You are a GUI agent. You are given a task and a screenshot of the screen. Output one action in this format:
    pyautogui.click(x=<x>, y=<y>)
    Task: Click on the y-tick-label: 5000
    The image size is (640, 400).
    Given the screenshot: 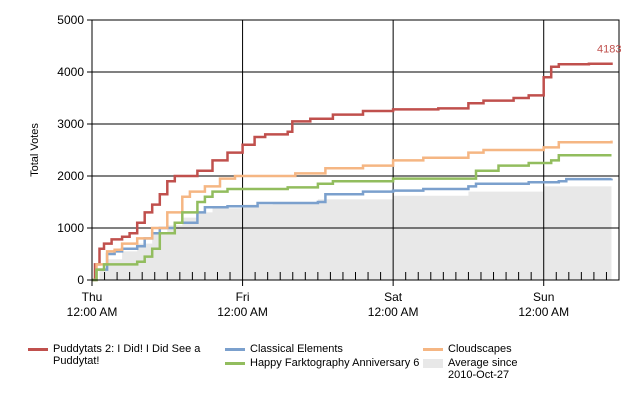 What is the action you would take?
    pyautogui.click(x=70, y=20)
    